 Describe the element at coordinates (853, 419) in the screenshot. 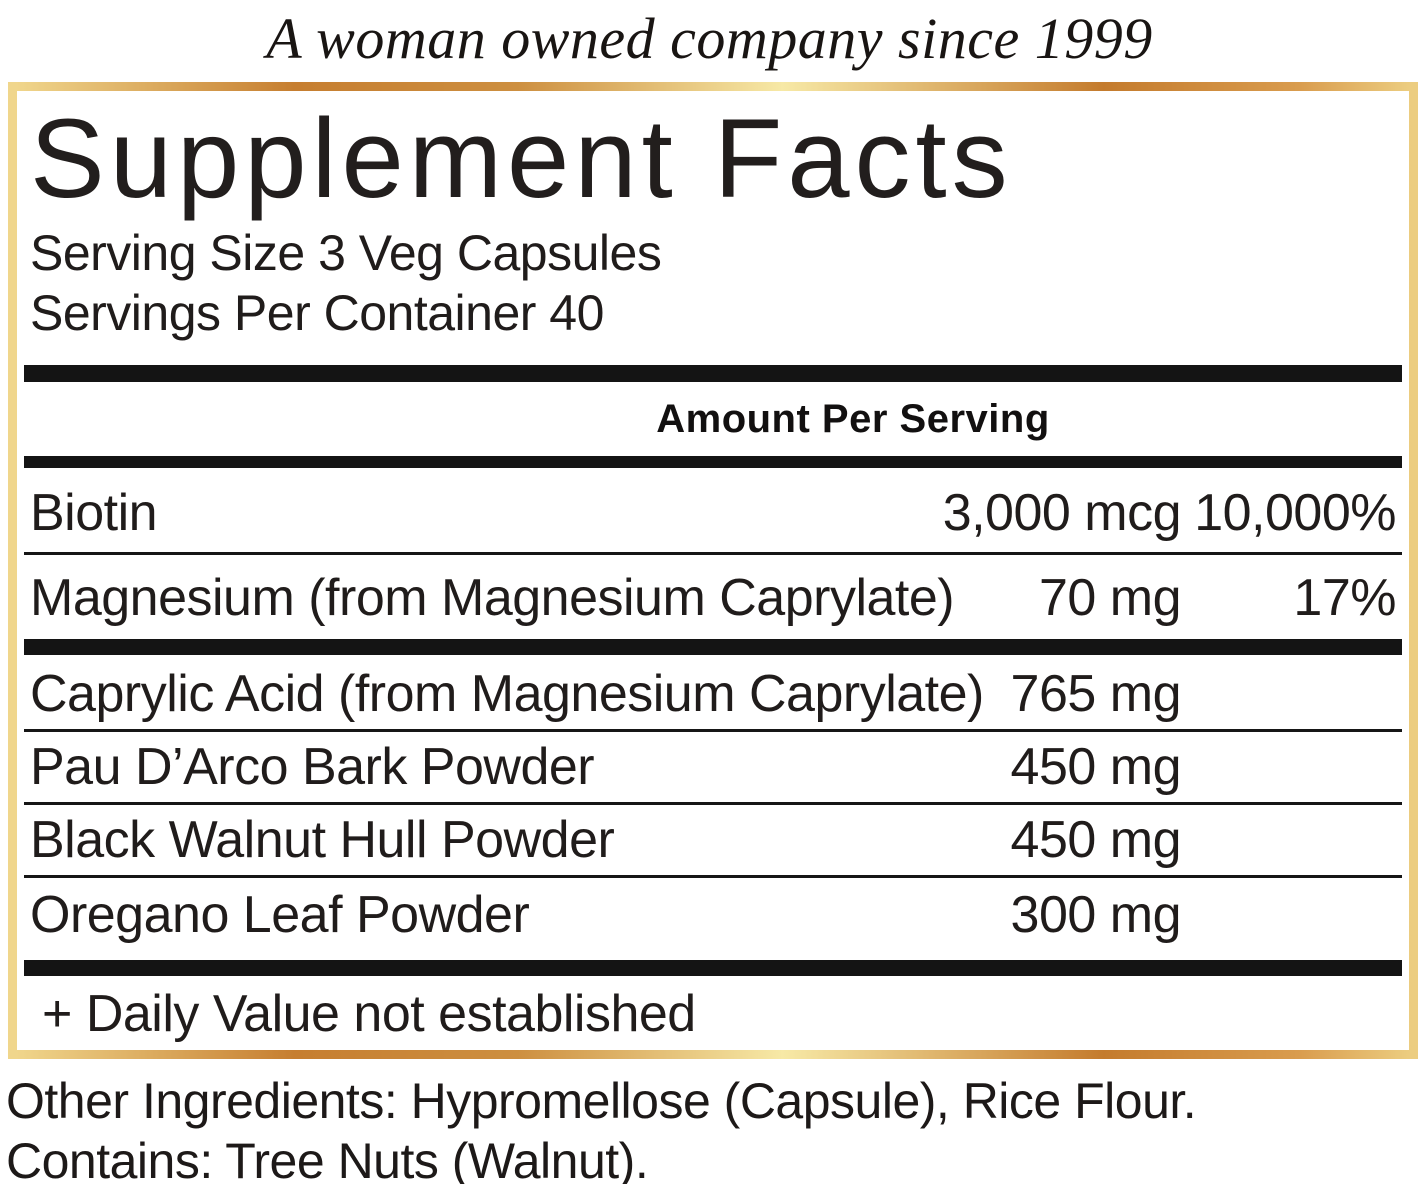

I see `amount-per-serving-header: Amount Per Serving` at that location.